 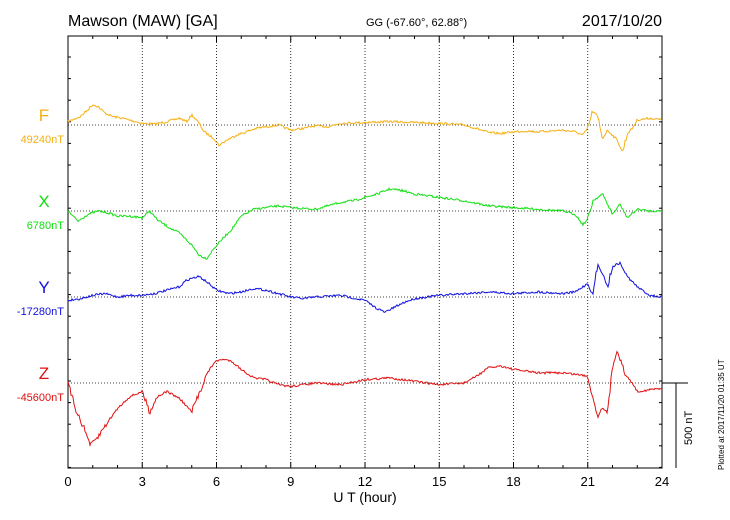 I want to click on x-tick-label: 12, so click(x=365, y=481).